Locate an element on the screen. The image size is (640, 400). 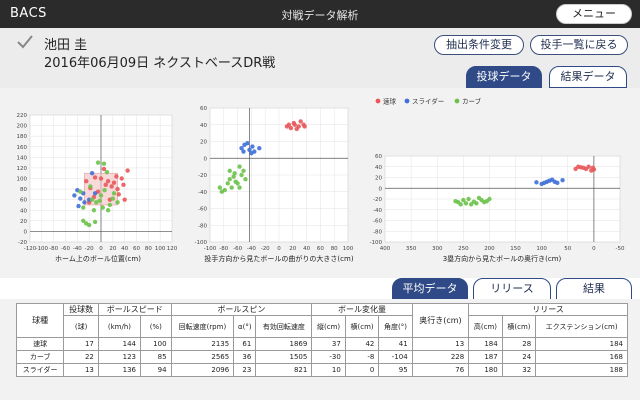
y-tick-label: 60 is located at coordinates (203, 109).